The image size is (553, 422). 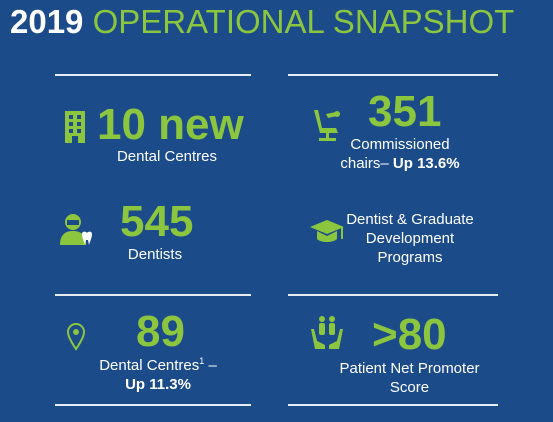 I want to click on stat-label-suffix: –, so click(x=210, y=365).